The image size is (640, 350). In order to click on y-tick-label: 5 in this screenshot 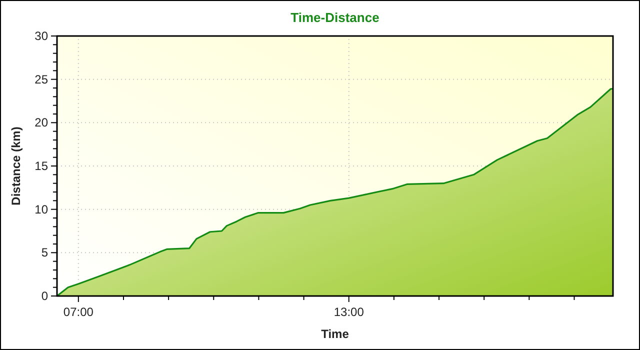, I will do `click(44, 253)`.